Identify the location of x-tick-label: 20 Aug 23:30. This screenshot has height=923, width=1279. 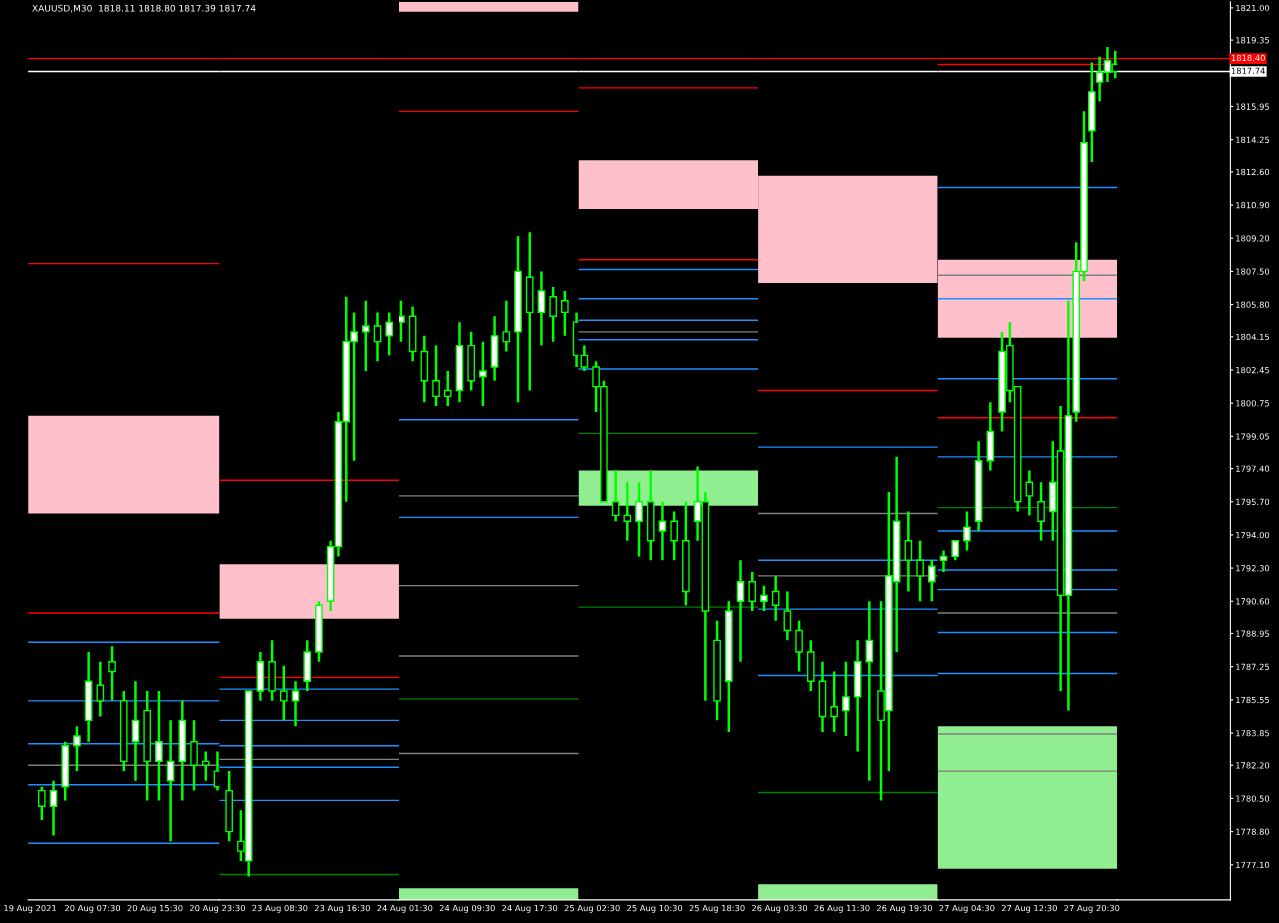
(217, 908).